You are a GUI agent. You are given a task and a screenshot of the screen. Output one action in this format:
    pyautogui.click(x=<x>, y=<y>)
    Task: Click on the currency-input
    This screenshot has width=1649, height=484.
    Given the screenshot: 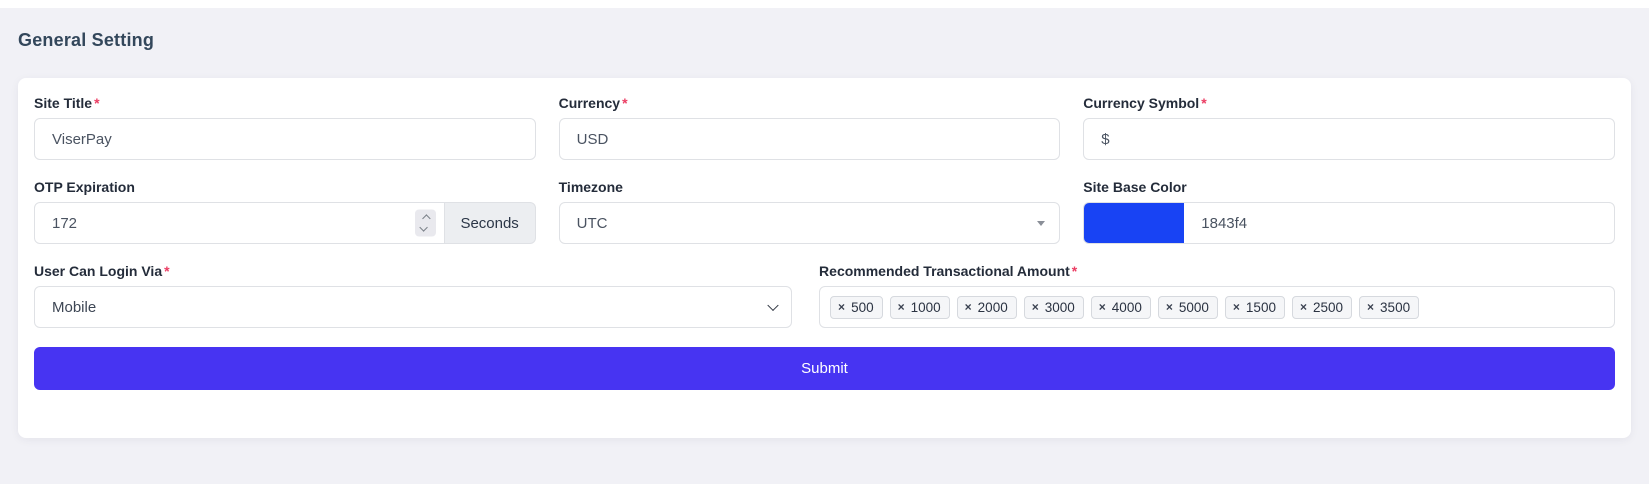 What is the action you would take?
    pyautogui.click(x=809, y=139)
    